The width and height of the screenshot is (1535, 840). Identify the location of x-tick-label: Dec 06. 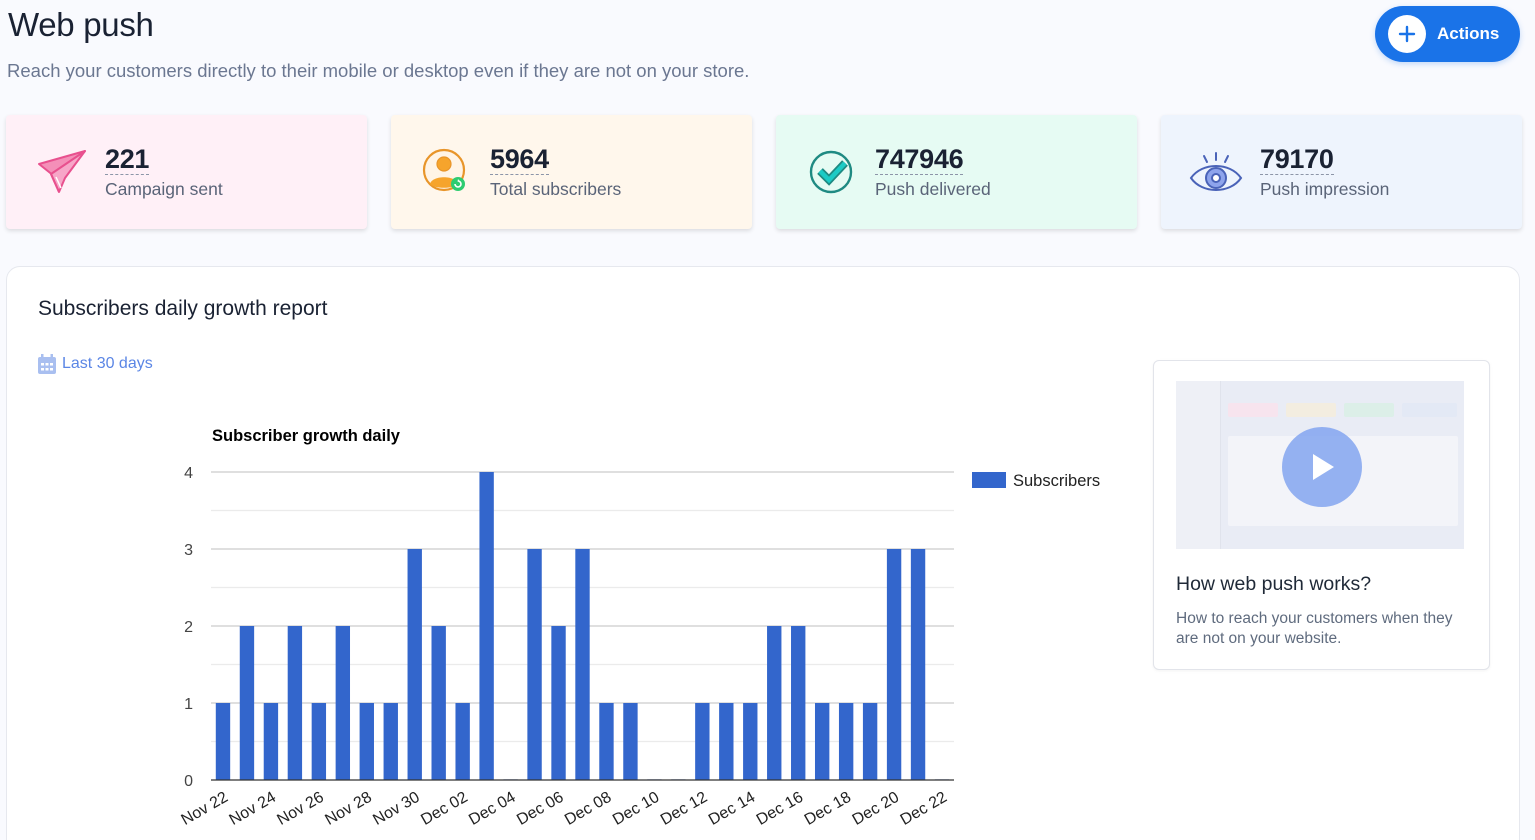
(540, 809).